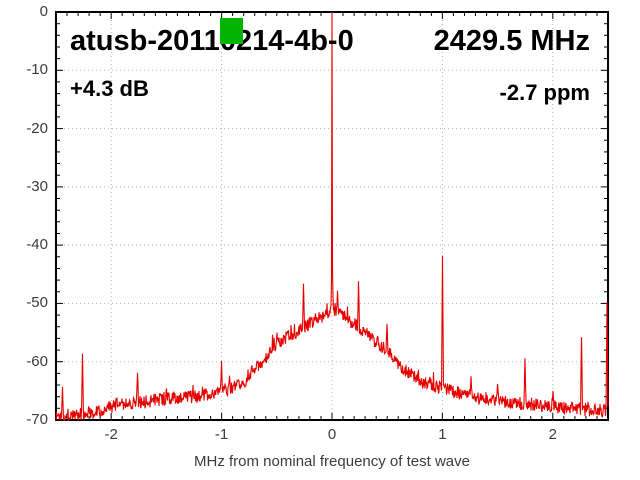 This screenshot has height=480, width=640. What do you see at coordinates (37, 419) in the screenshot?
I see `y-tick-label: -70` at bounding box center [37, 419].